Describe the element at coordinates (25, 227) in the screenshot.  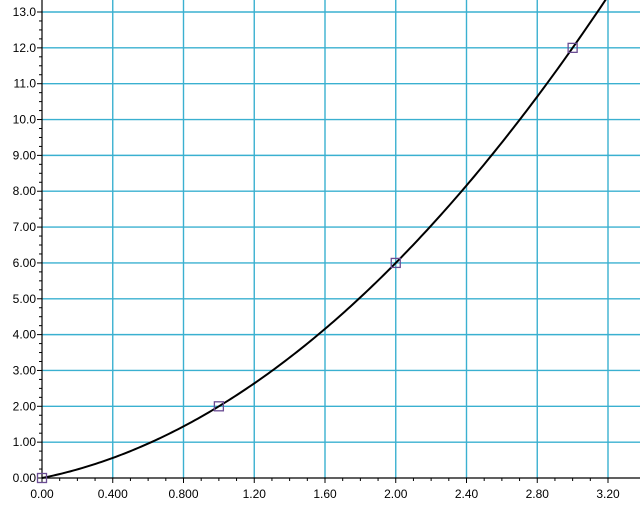
I see `y-tick-label: 7.00` at that location.